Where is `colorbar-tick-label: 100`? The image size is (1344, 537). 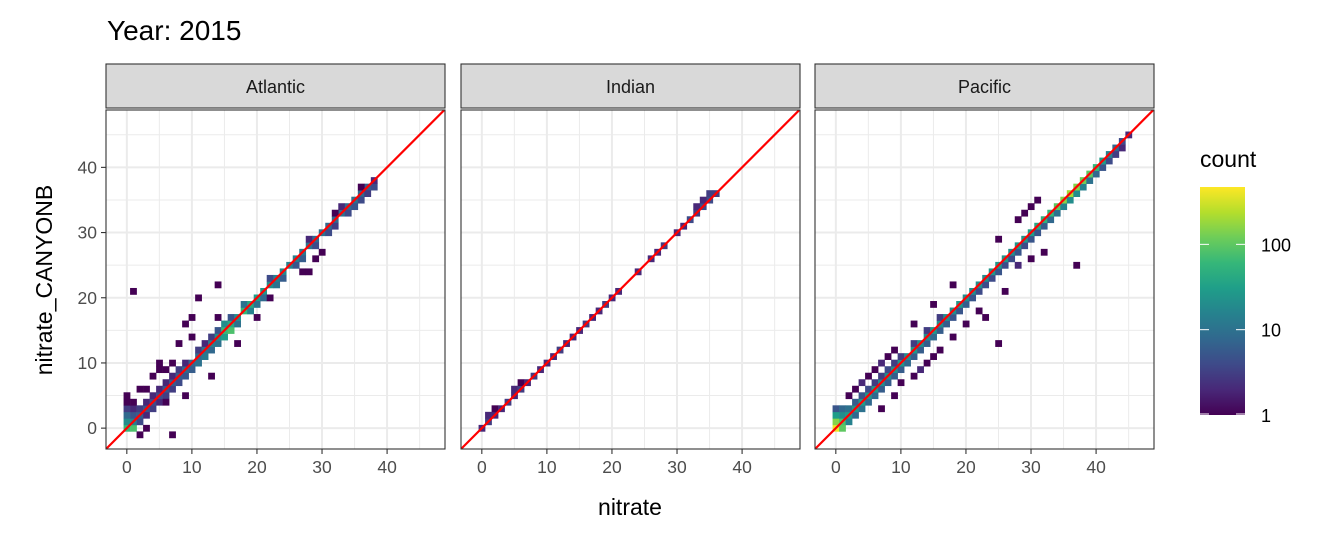
colorbar-tick-label: 100 is located at coordinates (1276, 245).